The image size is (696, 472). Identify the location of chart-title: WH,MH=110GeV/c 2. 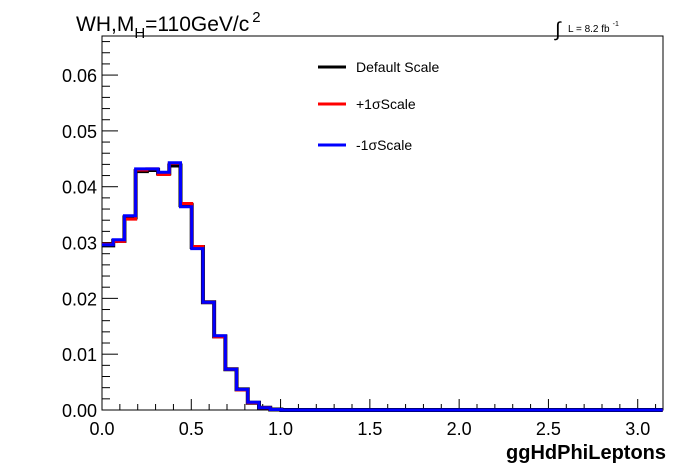
(168, 25).